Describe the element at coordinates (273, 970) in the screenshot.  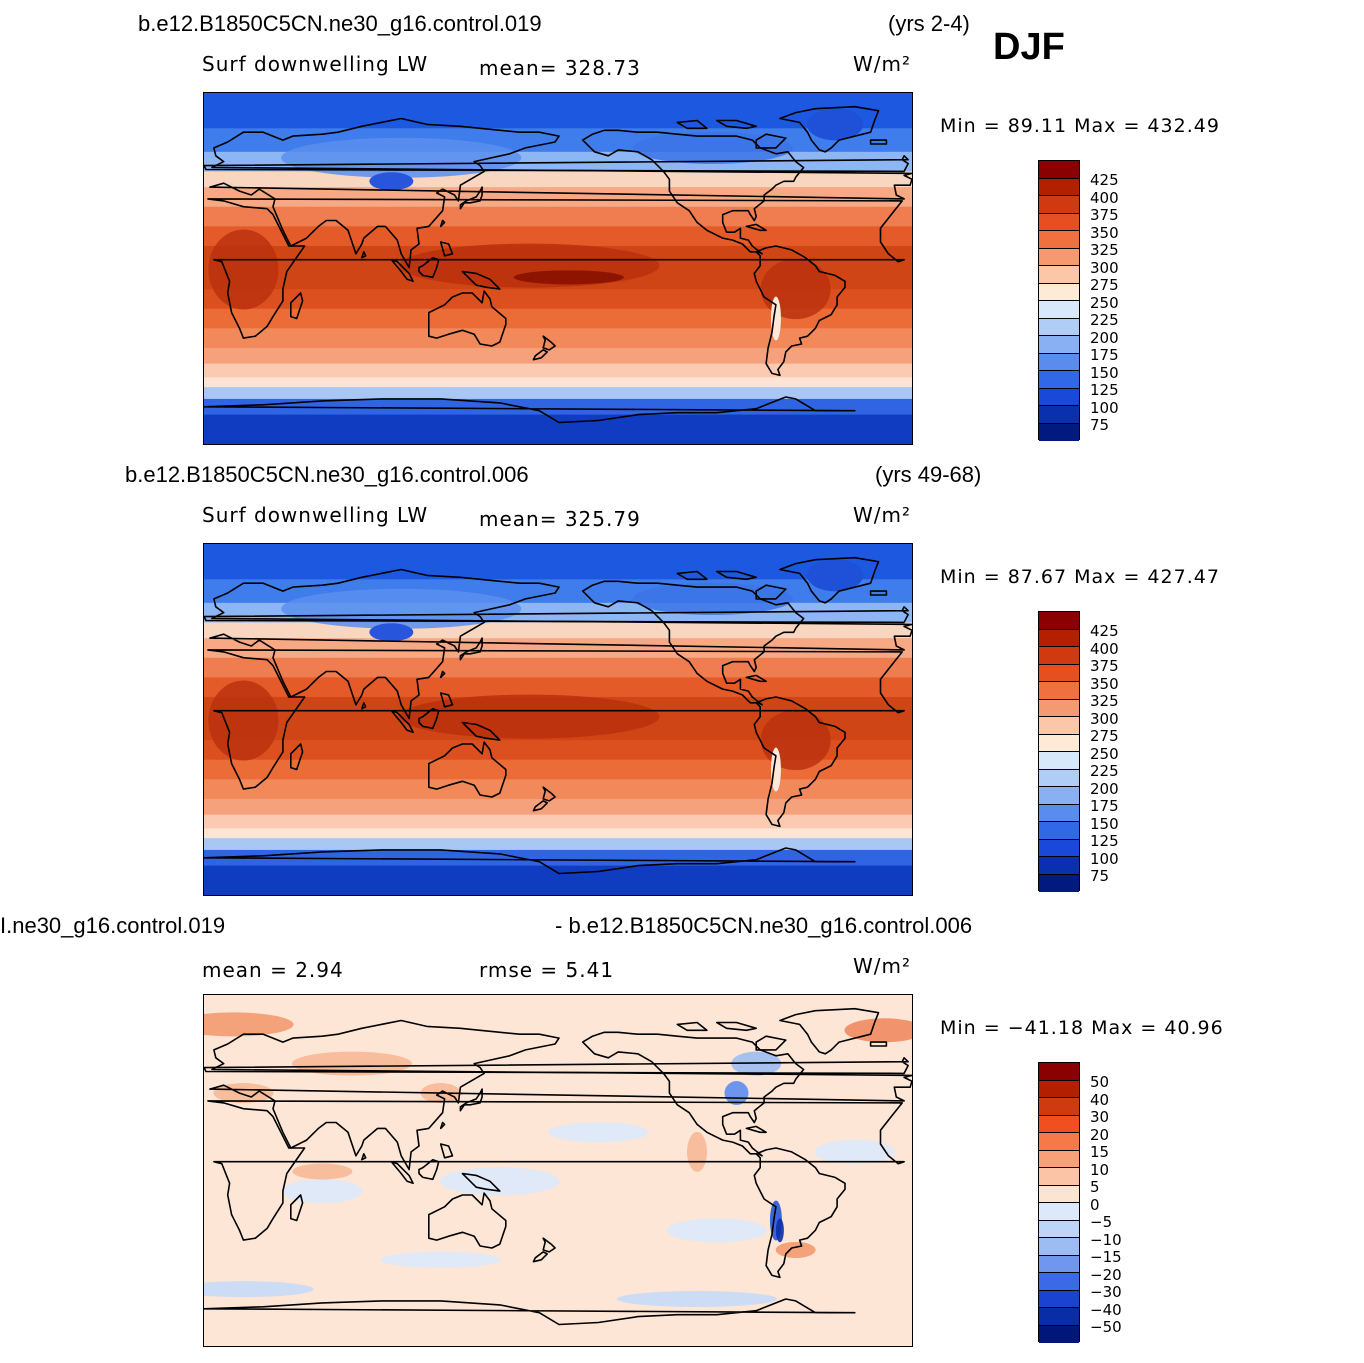
I see `panel3-mean-label: mean = 2.94` at that location.